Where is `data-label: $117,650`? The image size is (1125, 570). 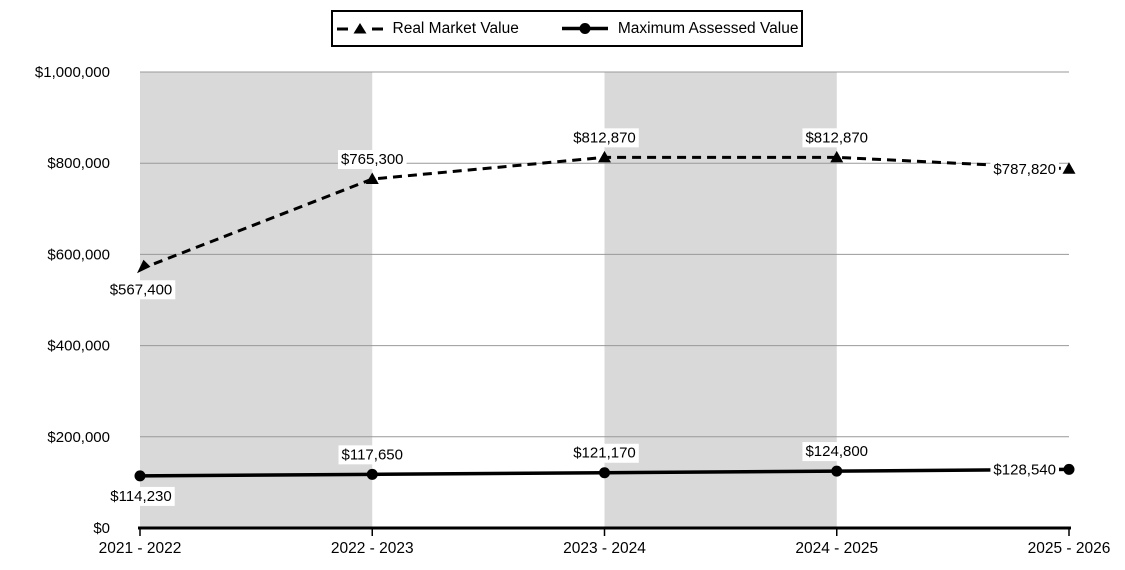 data-label: $117,650 is located at coordinates (372, 454).